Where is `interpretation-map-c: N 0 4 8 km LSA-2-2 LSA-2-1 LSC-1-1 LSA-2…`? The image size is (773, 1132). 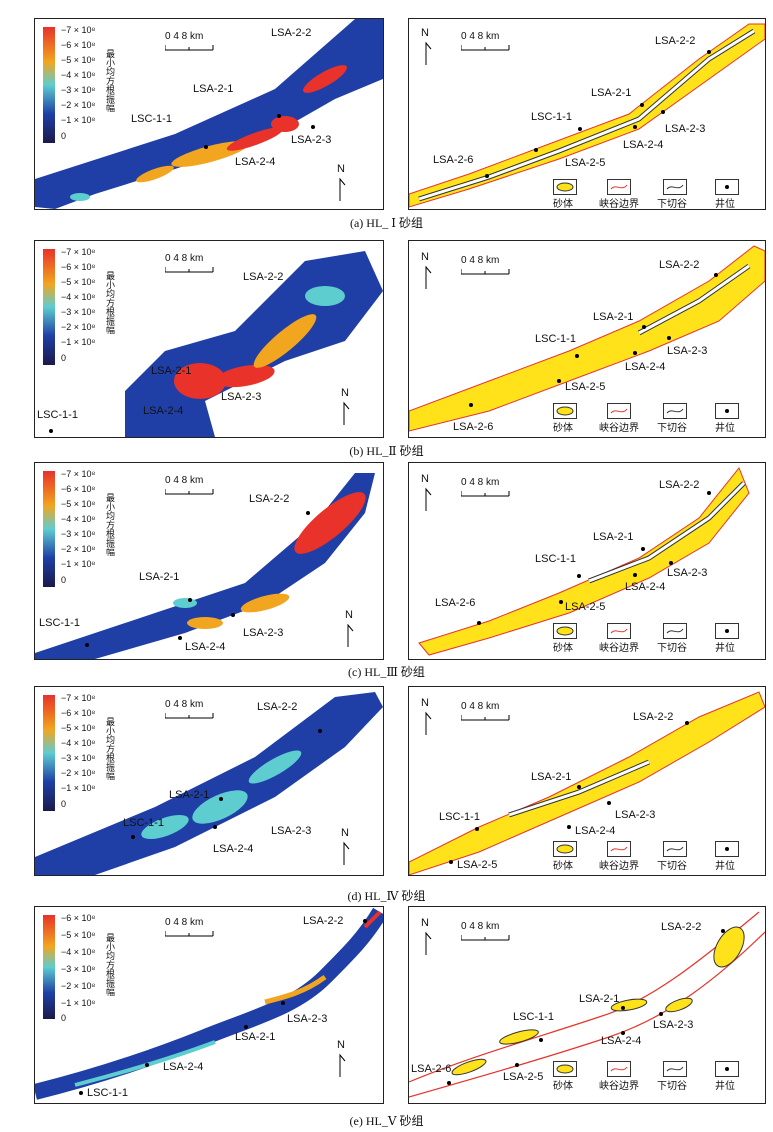 interpretation-map-c: N 0 4 8 km LSA-2-2 LSA-2-1 LSC-1-1 LSA-2… is located at coordinates (587, 561).